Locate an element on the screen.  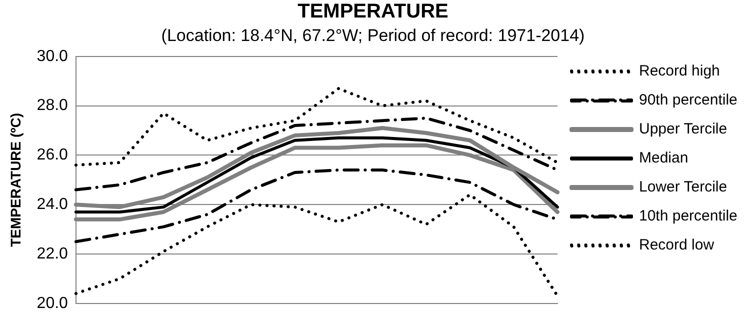
y-axis-title: TEMPERATURE (ºC) is located at coordinates (15, 179).